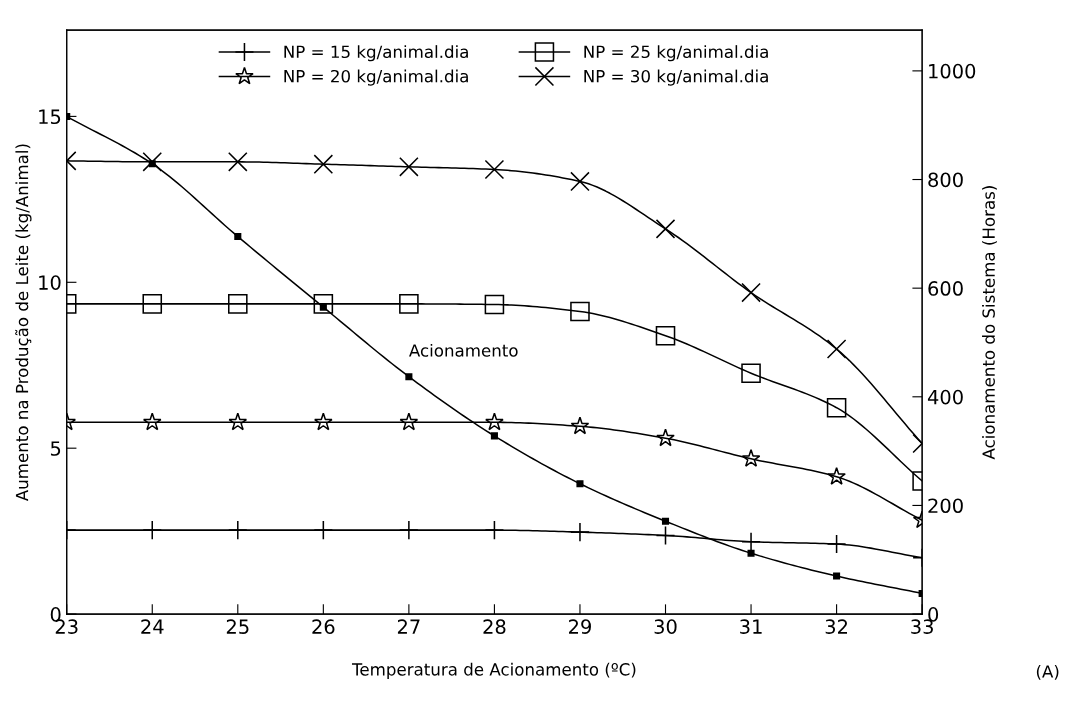  I want to click on x-tick-label: 27, so click(408, 626).